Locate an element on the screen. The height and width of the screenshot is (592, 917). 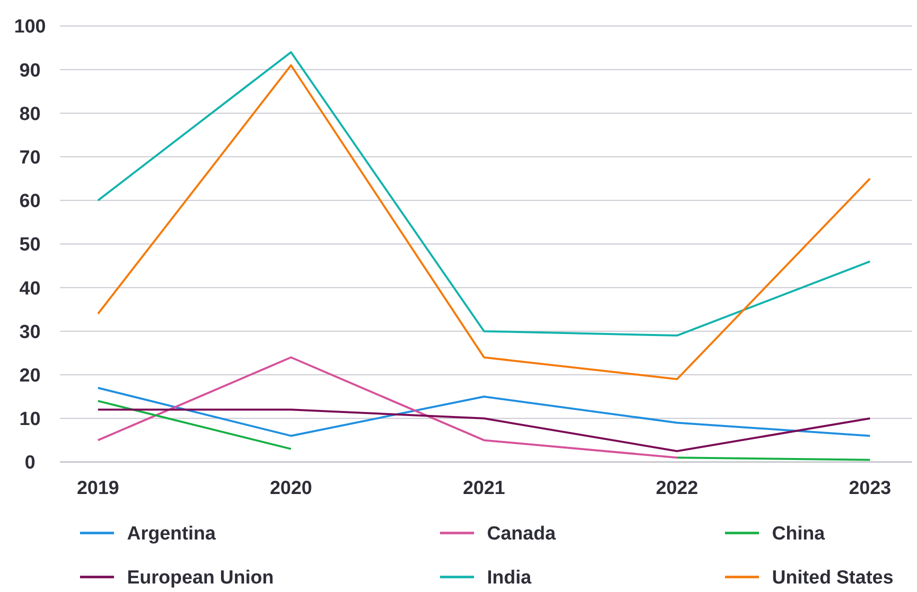
y-tick-label: 10 is located at coordinates (30, 419).